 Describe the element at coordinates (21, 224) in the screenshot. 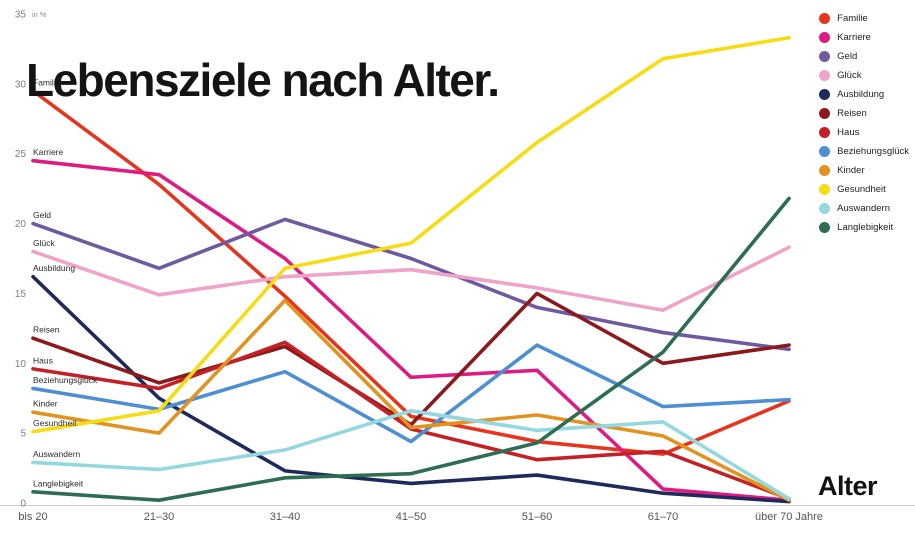

I see `y-tick-label: 20` at that location.